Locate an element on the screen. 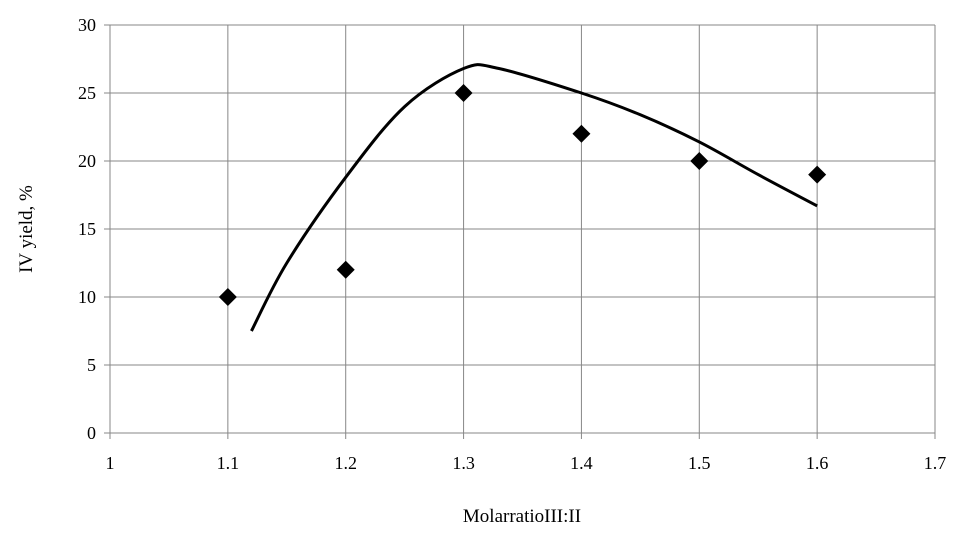  y-tick-label: 20 is located at coordinates (87, 161).